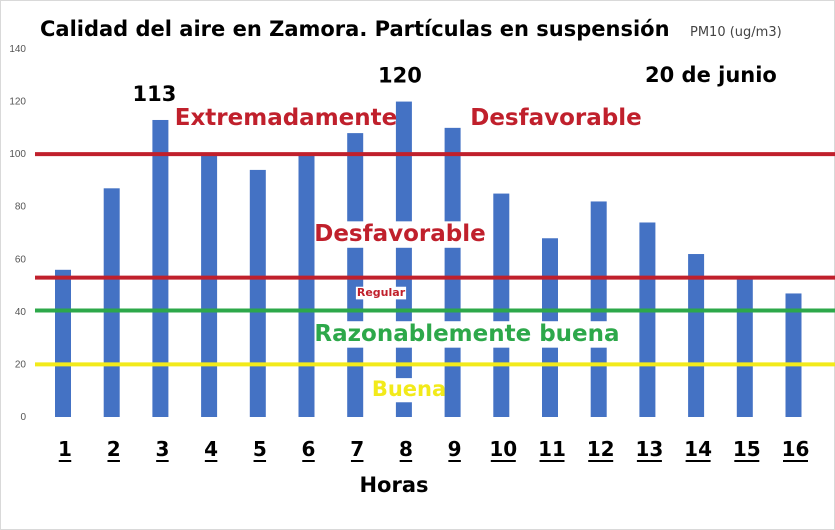  I want to click on x-tick-label: 8, so click(406, 449).